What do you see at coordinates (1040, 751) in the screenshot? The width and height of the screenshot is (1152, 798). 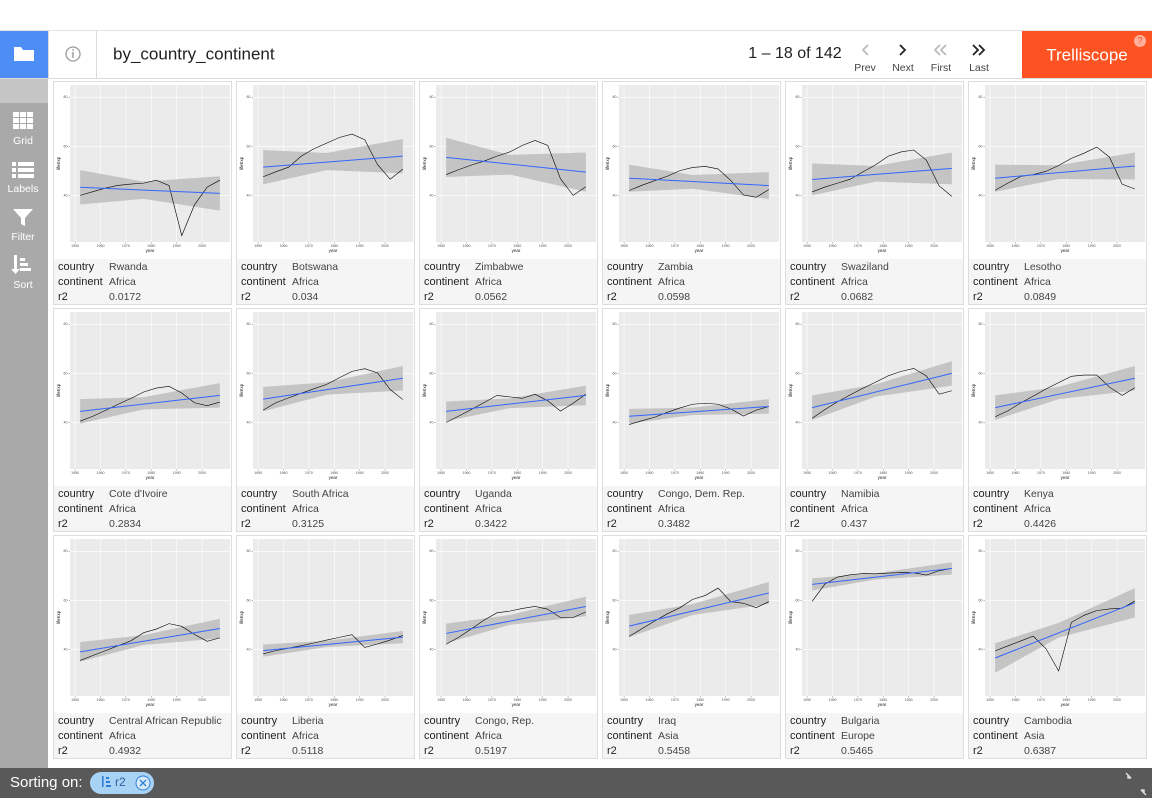 I see `label-value: 0.6387` at bounding box center [1040, 751].